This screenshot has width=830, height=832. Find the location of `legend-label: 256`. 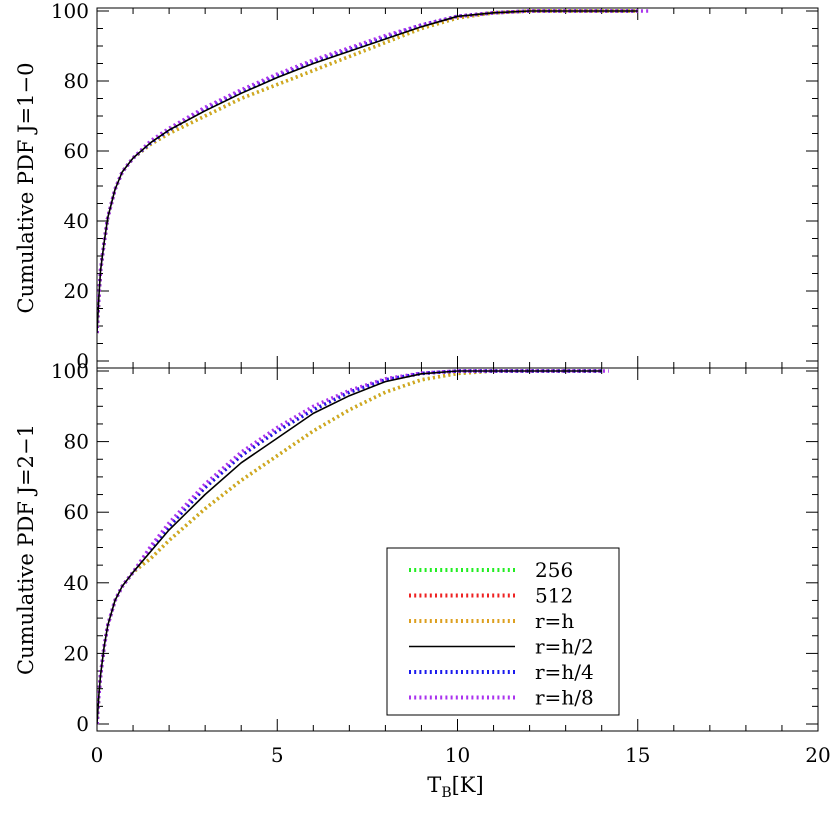

legend-label: 256 is located at coordinates (554, 570).